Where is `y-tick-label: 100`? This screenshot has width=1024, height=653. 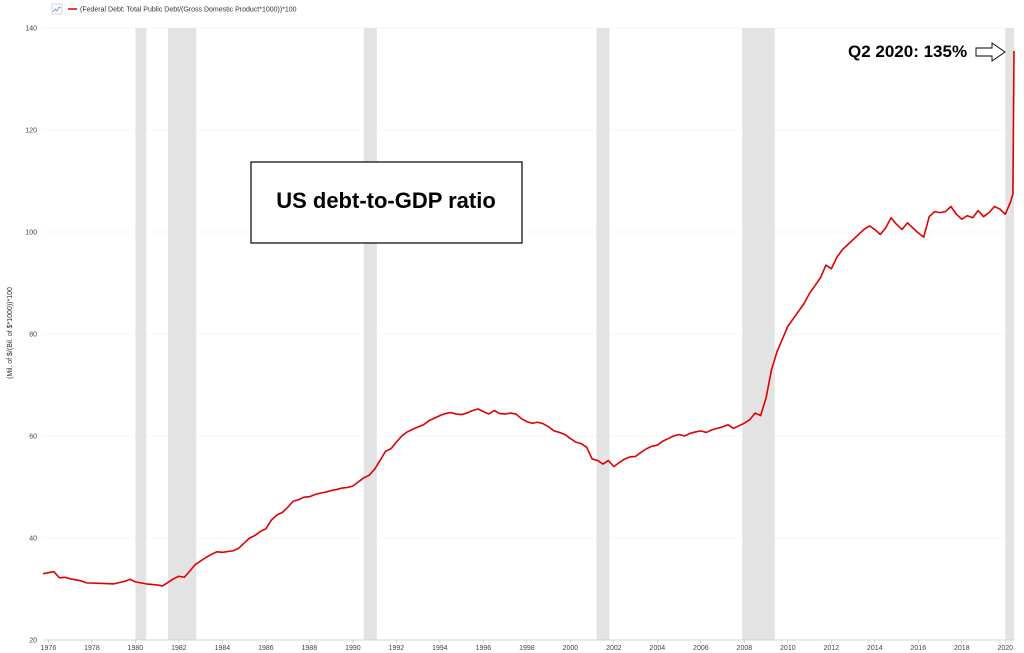 y-tick-label: 100 is located at coordinates (31, 233).